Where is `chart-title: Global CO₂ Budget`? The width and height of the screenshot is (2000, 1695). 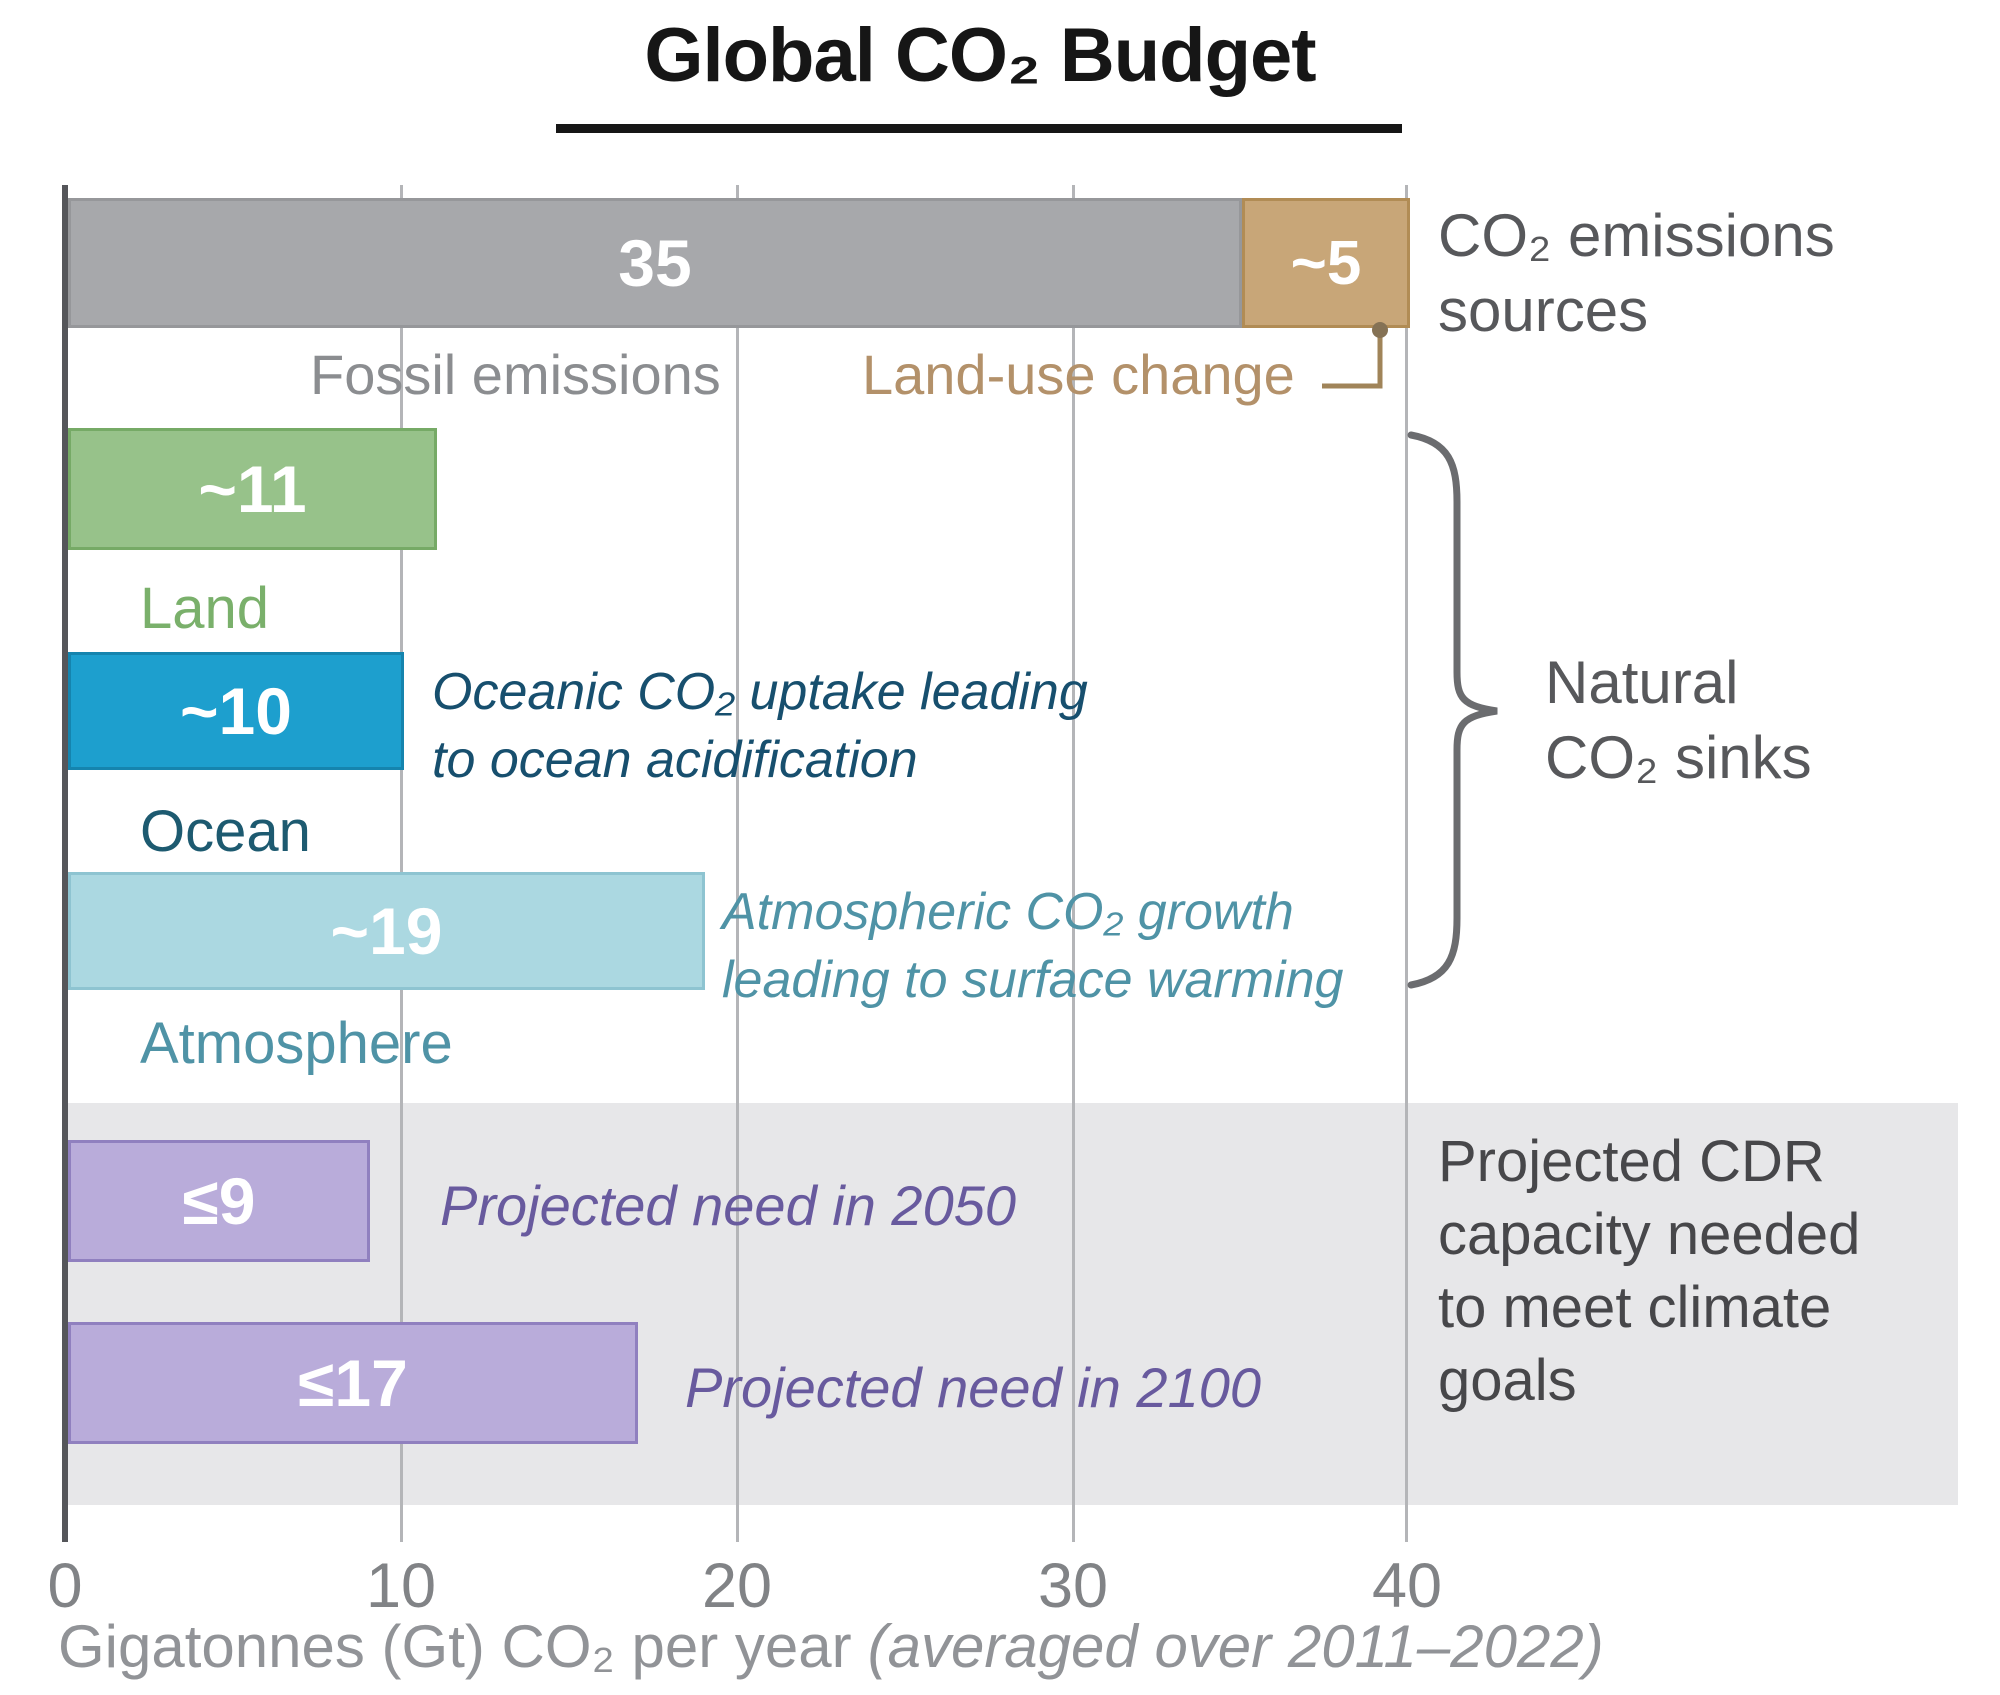 chart-title: Global CO₂ Budget is located at coordinates (980, 55).